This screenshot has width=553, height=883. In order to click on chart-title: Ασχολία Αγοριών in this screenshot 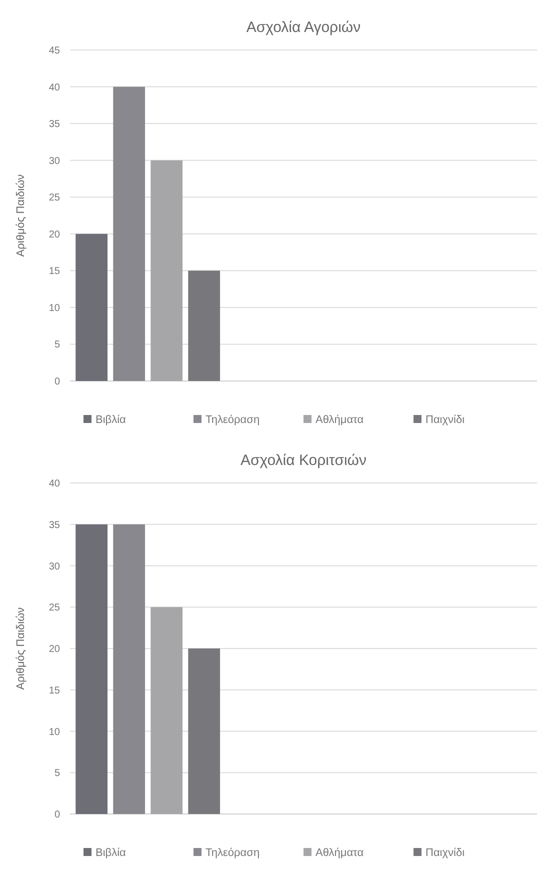, I will do `click(303, 27)`.